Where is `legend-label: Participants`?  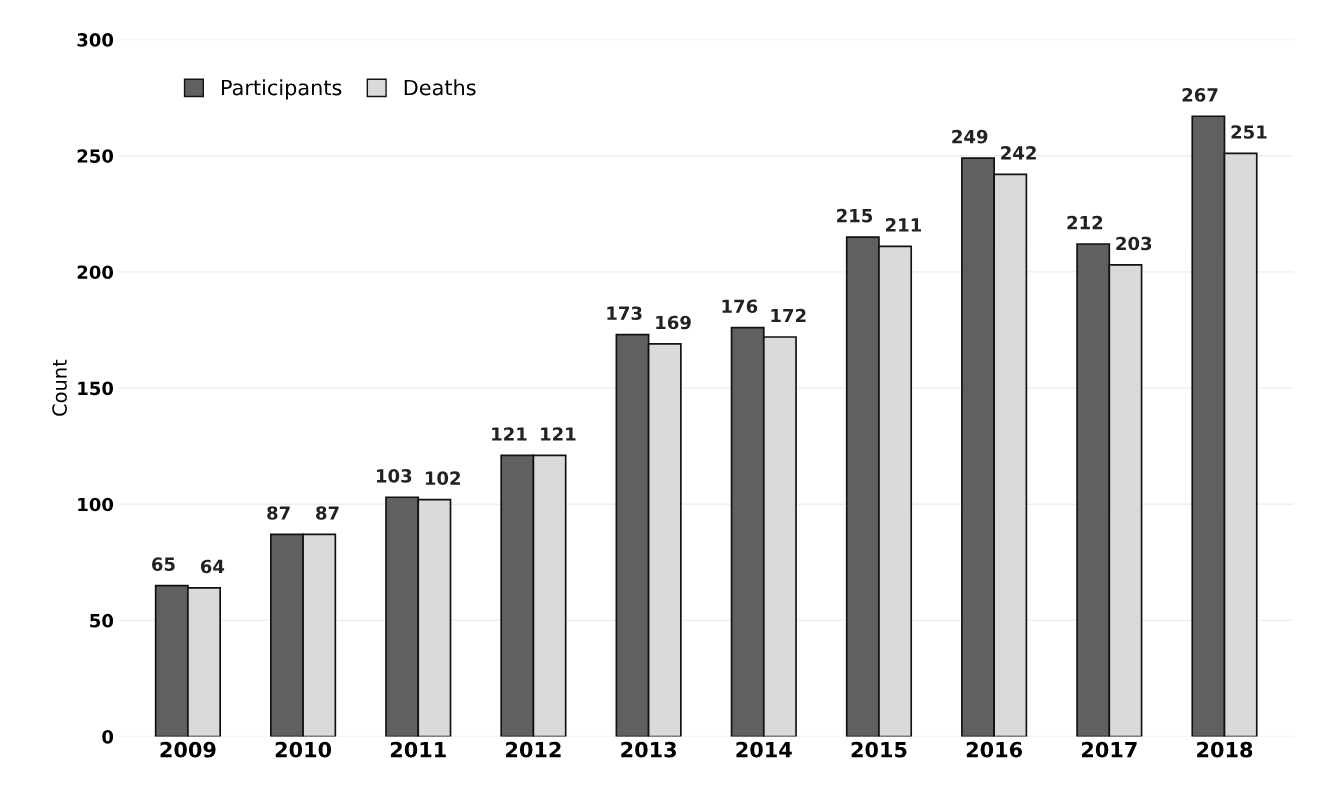
legend-label: Participants is located at coordinates (282, 89).